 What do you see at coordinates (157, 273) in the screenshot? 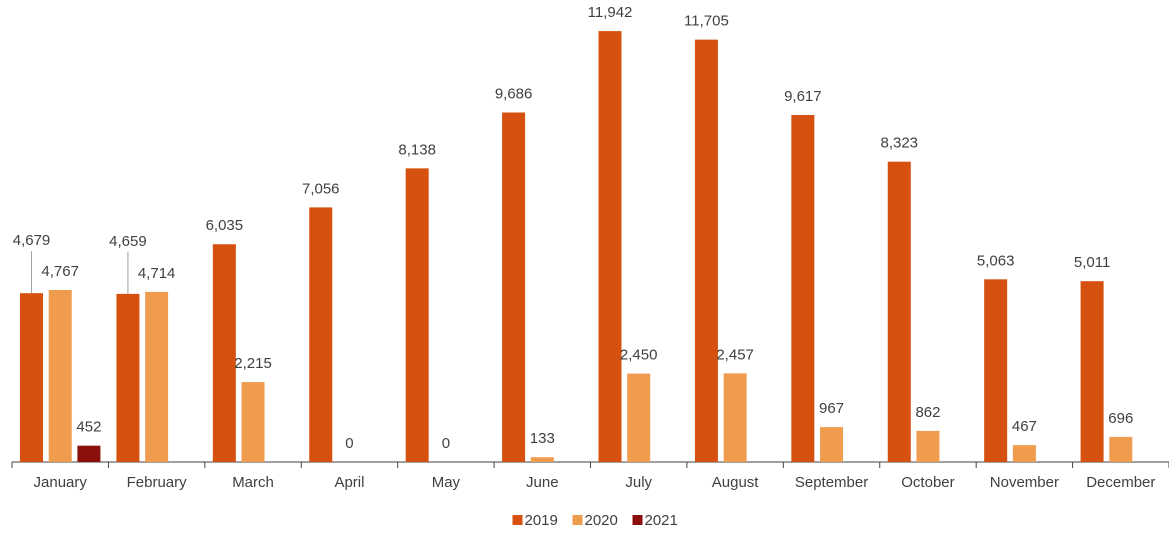
I see `data-label: 4,714` at bounding box center [157, 273].